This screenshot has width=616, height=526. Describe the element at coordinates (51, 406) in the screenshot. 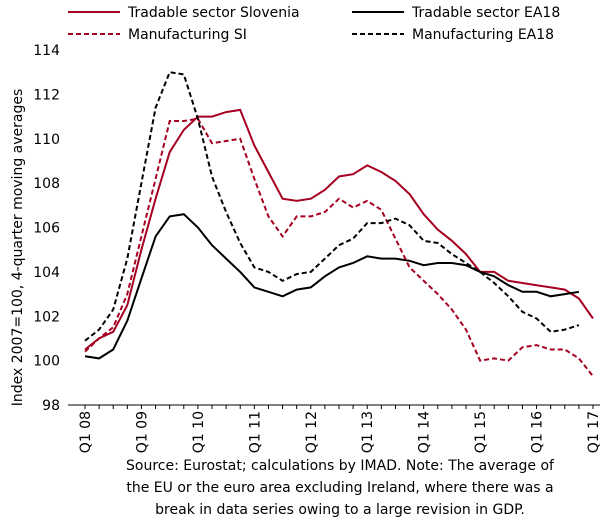

I see `y-tick-label: 98` at that location.